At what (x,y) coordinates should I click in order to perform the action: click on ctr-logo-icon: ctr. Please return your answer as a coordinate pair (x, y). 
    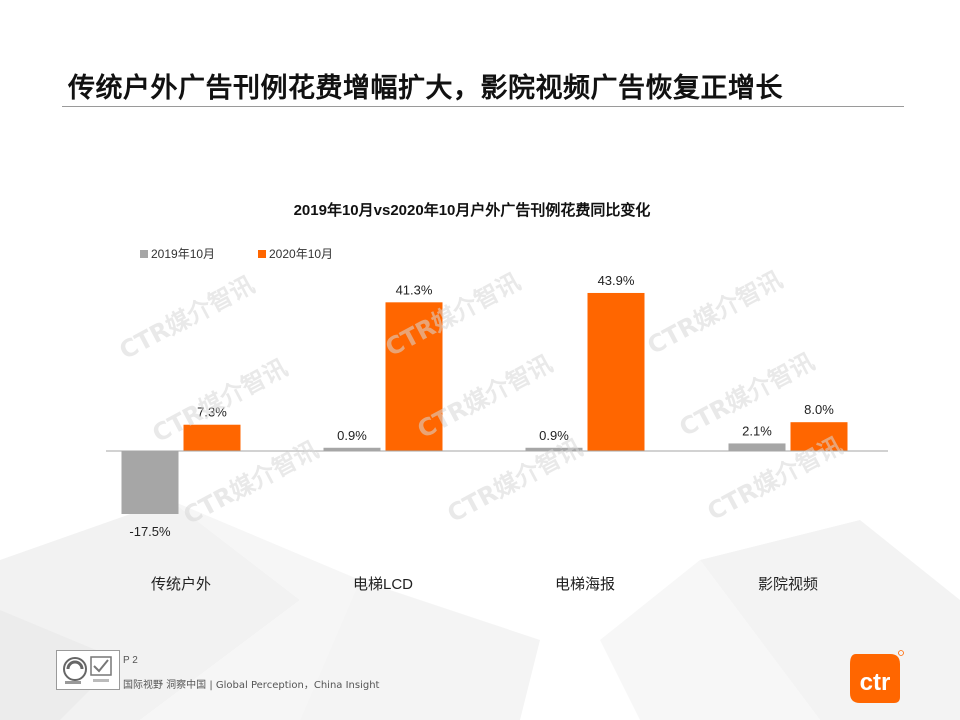
    Looking at the image, I should click on (877, 676).